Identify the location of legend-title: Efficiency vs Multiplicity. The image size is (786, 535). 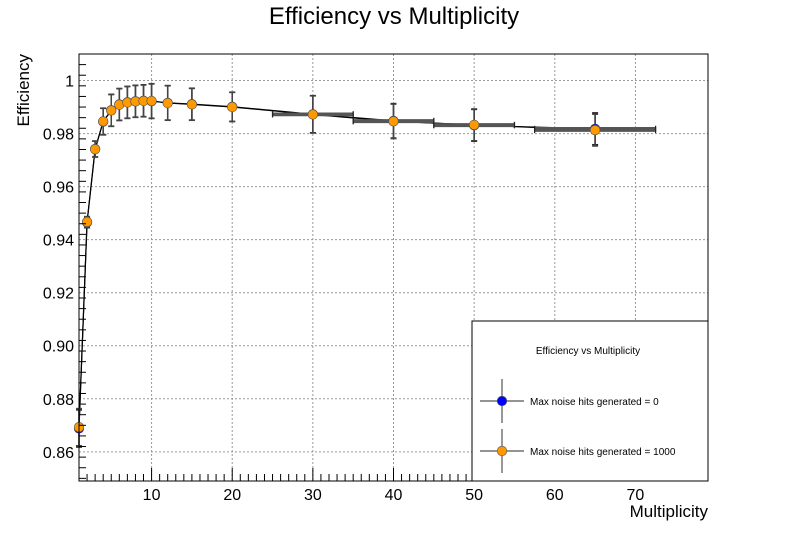
(588, 351).